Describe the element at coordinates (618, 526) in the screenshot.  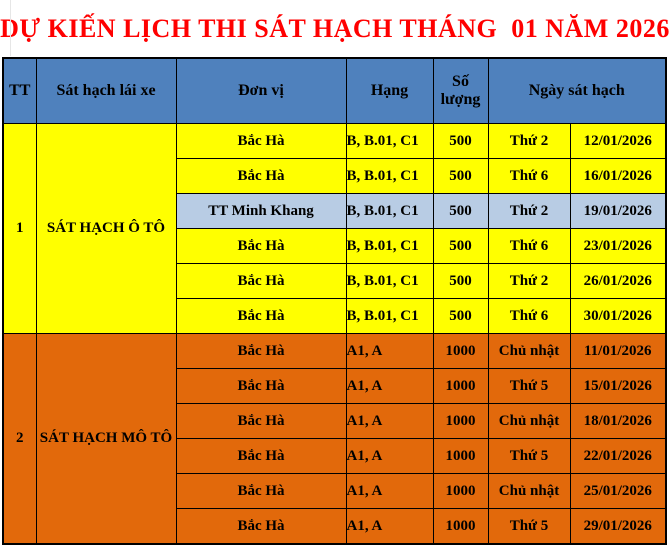
I see `cell-date: 29/01/2026` at that location.